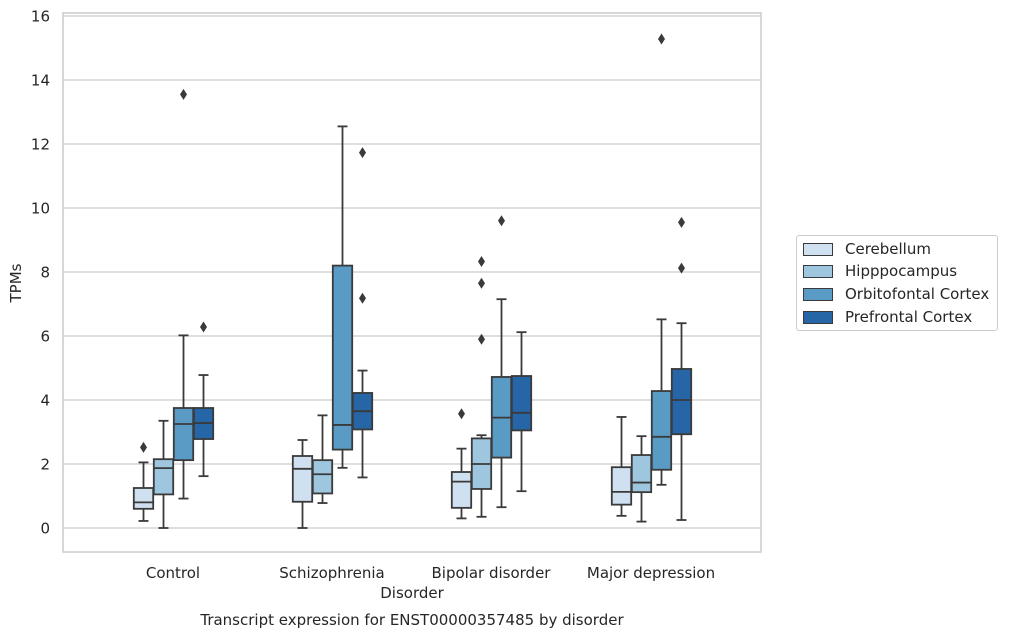 The width and height of the screenshot is (1009, 642). Describe the element at coordinates (331, 573) in the screenshot. I see `x-tick-label-1: Schizophrenia` at that location.